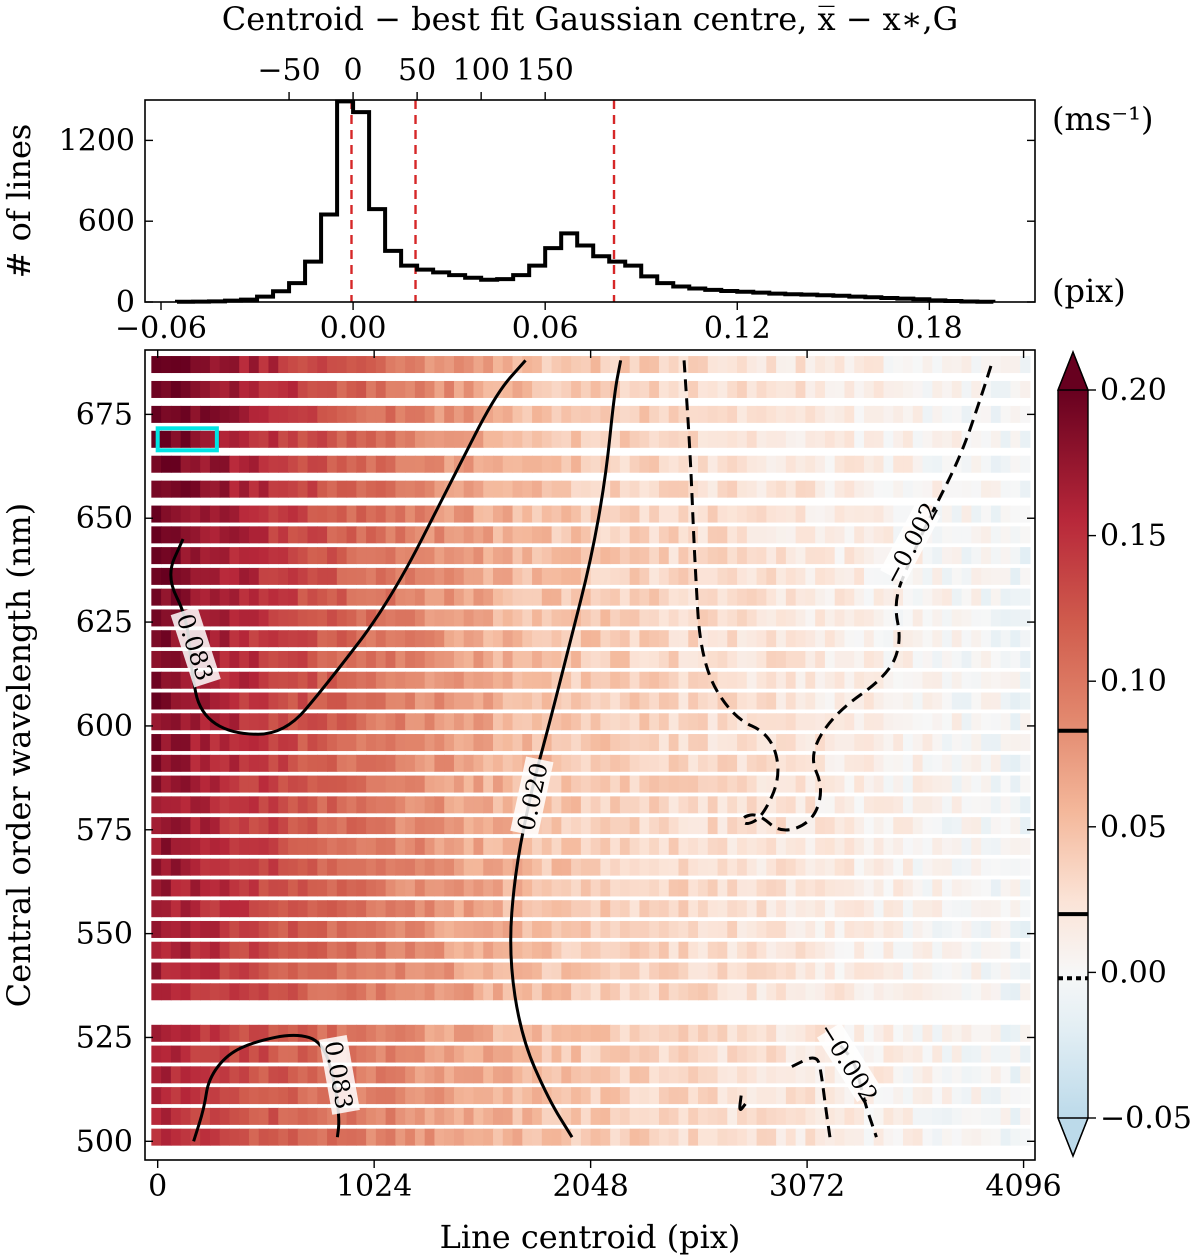  What do you see at coordinates (104, 1037) in the screenshot?
I see `y-axis-tick-label: 525` at bounding box center [104, 1037].